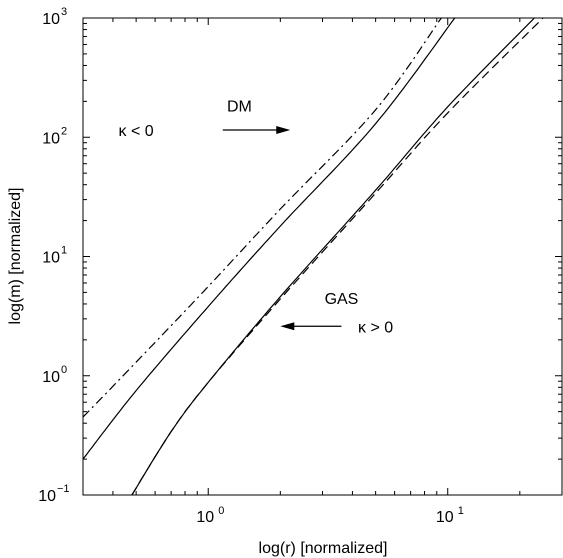 The height and width of the screenshot is (558, 563). Describe the element at coordinates (64, 131) in the screenshot. I see `y-tick-exponent: 2` at that location.